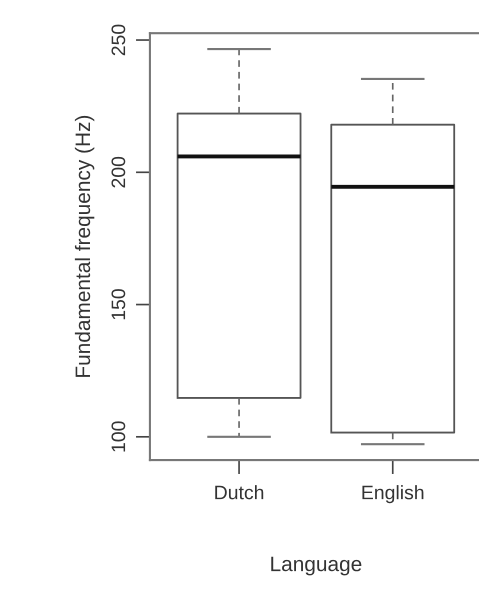 This screenshot has height=603, width=479. I want to click on y-axis-title: Fundamental frequency (Hz), so click(84, 246).